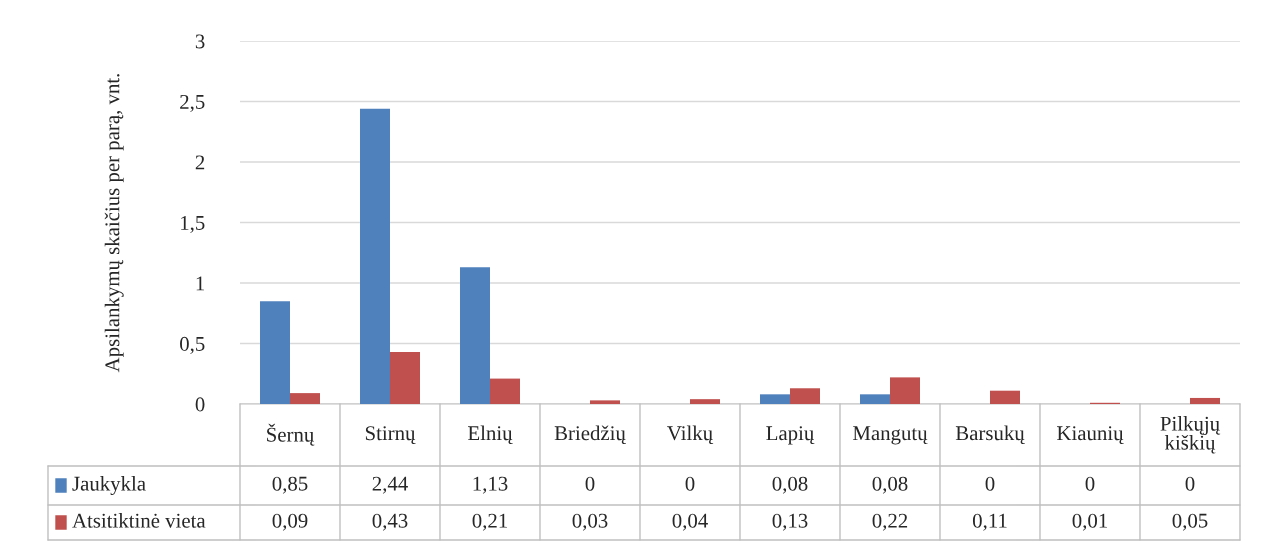  I want to click on x-tick-label: Elnių, so click(490, 435).